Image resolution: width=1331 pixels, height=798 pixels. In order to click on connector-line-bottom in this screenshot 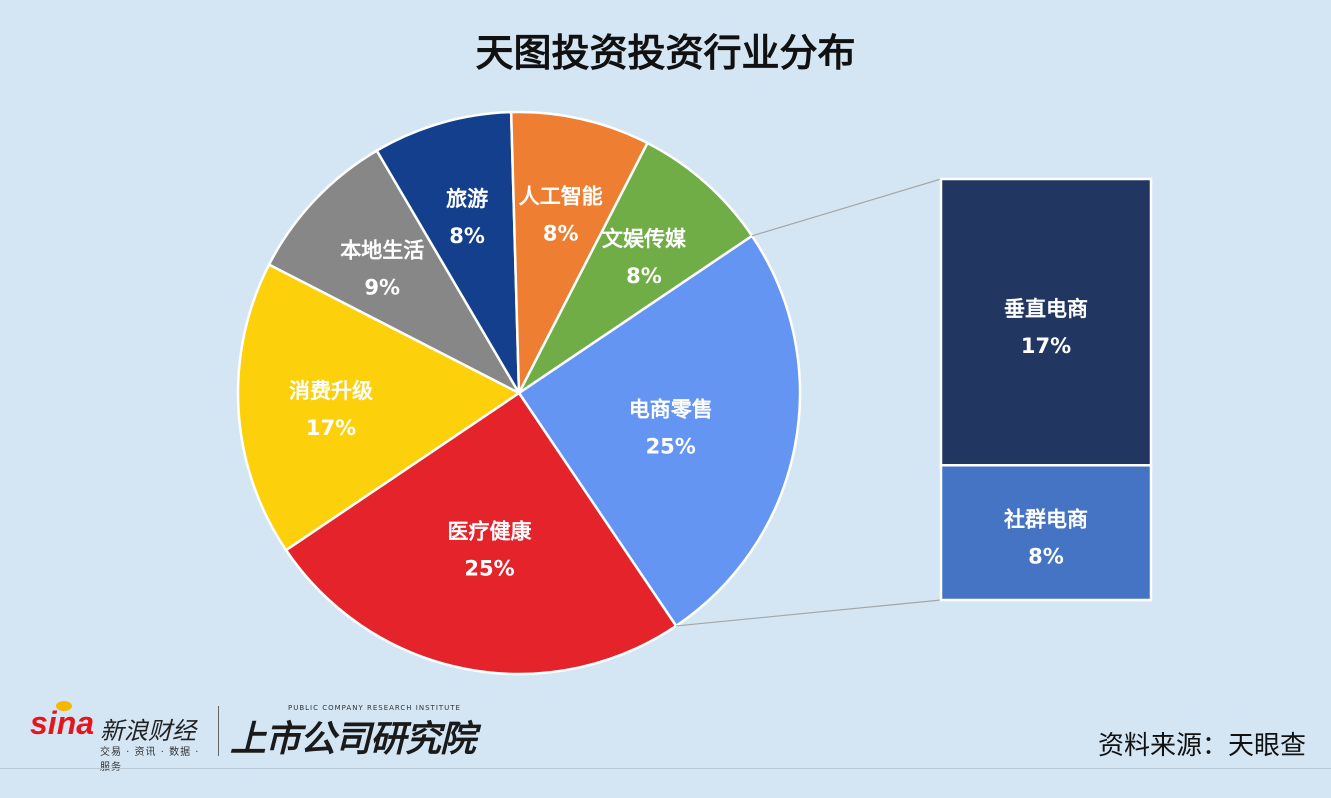, I will do `click(808, 613)`.